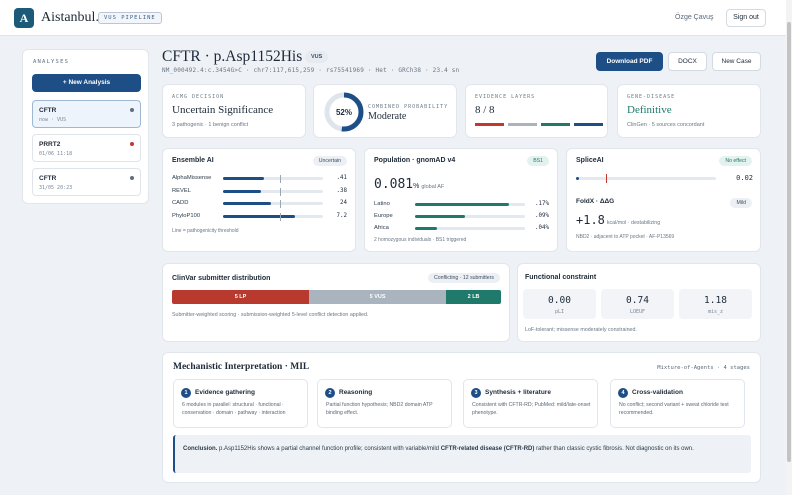  I want to click on ensemble-badge: Uncertain, so click(329, 161).